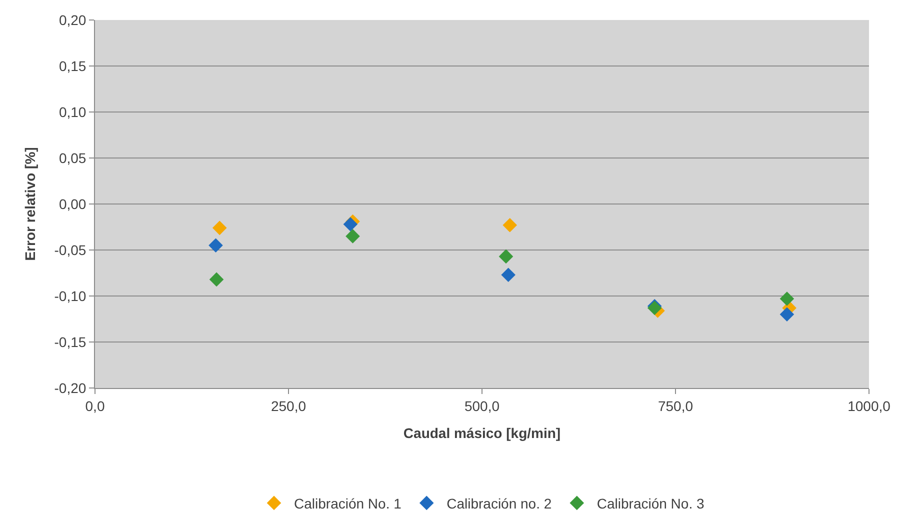 The height and width of the screenshot is (531, 903). What do you see at coordinates (676, 406) in the screenshot?
I see `x-tick-label: 750,0` at bounding box center [676, 406].